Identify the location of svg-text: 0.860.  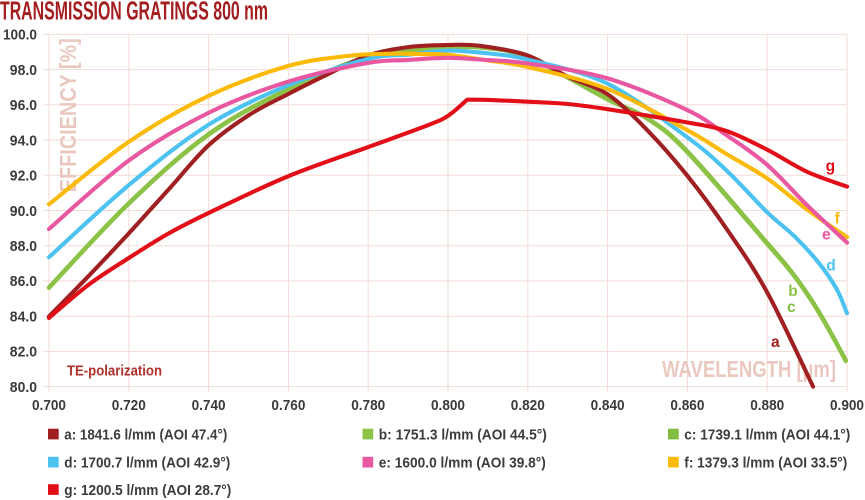
(687, 405).